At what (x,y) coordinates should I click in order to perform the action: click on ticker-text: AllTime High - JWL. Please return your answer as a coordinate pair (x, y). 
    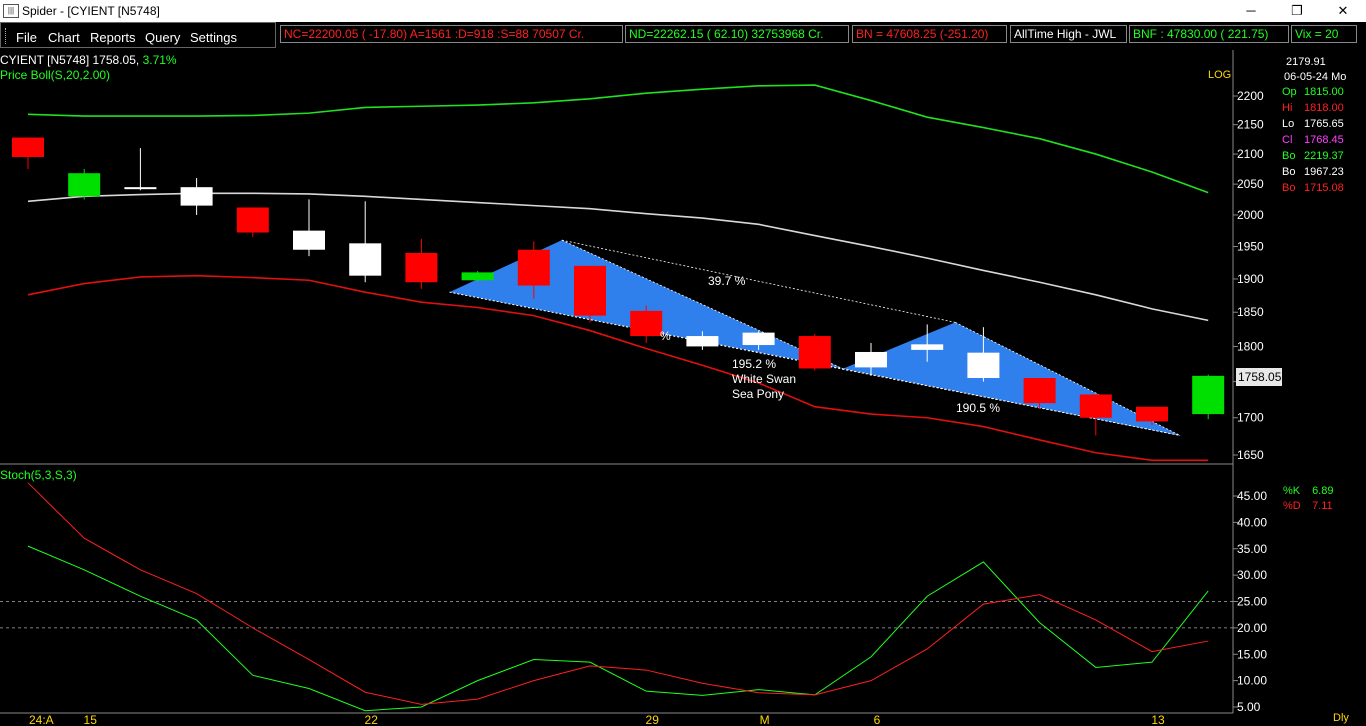
    Looking at the image, I should click on (1065, 34).